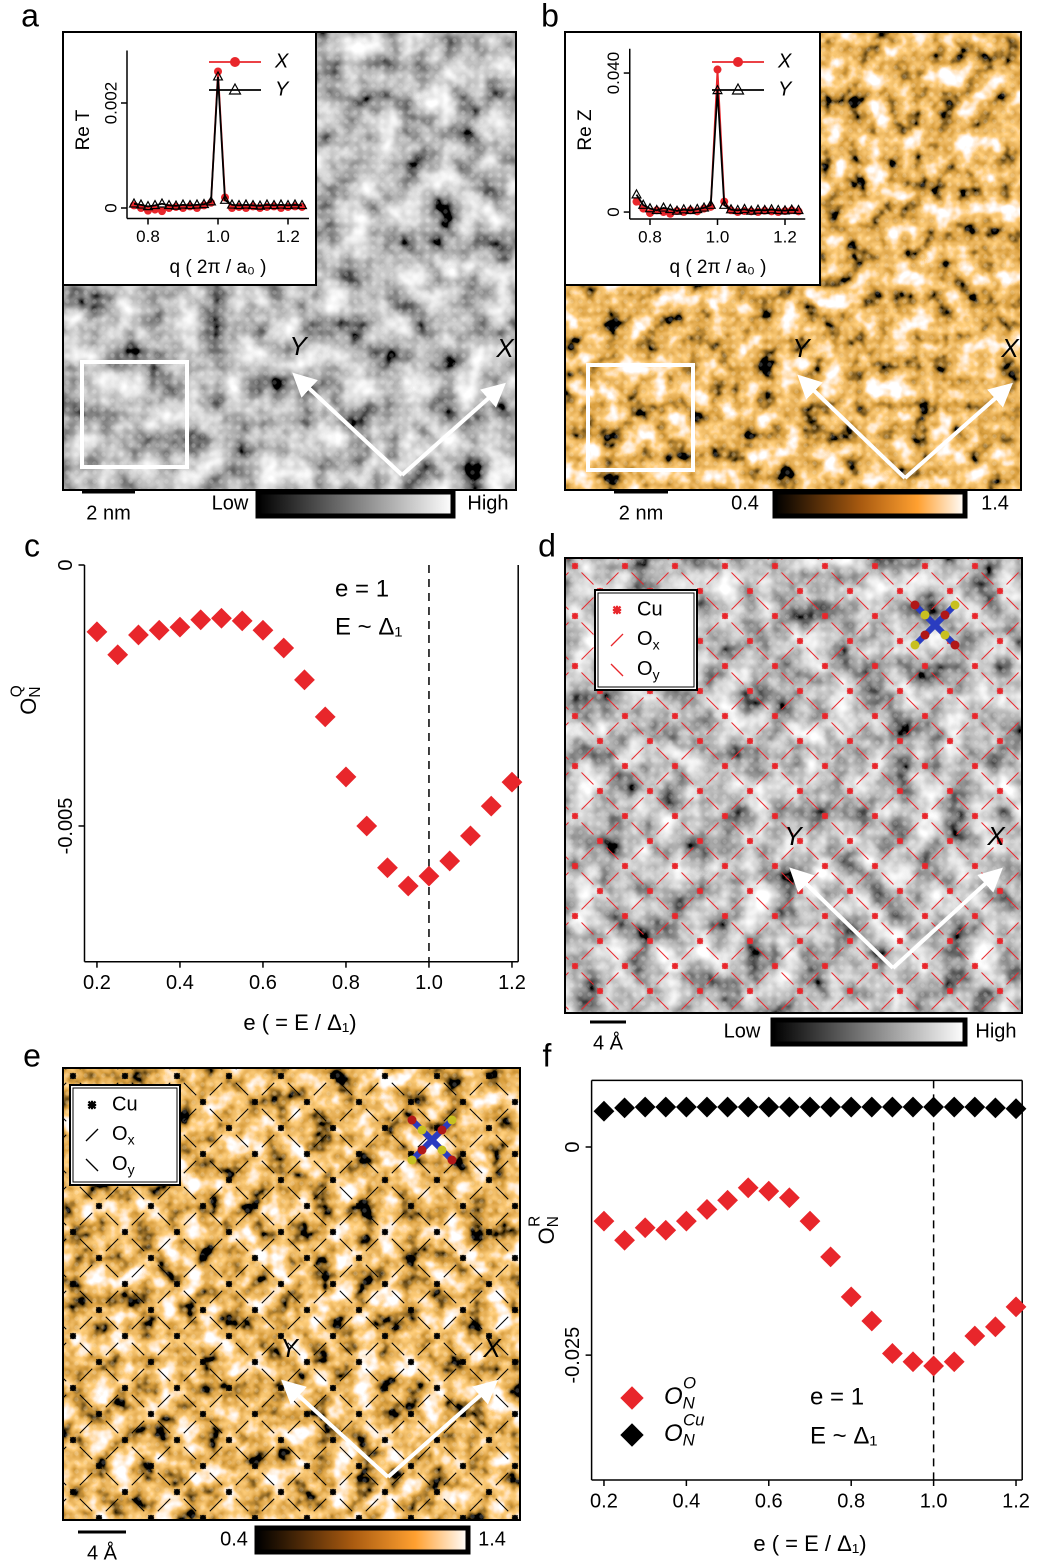  Describe the element at coordinates (995, 503) in the screenshot. I see `colorbar-label-high: 1.4` at that location.